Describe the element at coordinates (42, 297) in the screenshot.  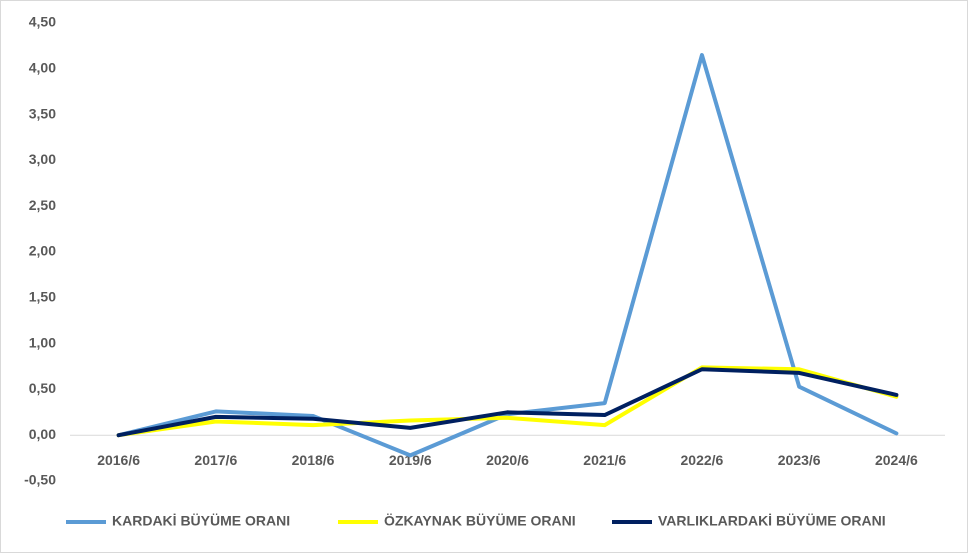
I see `y-tick-label: 1,50` at that location.